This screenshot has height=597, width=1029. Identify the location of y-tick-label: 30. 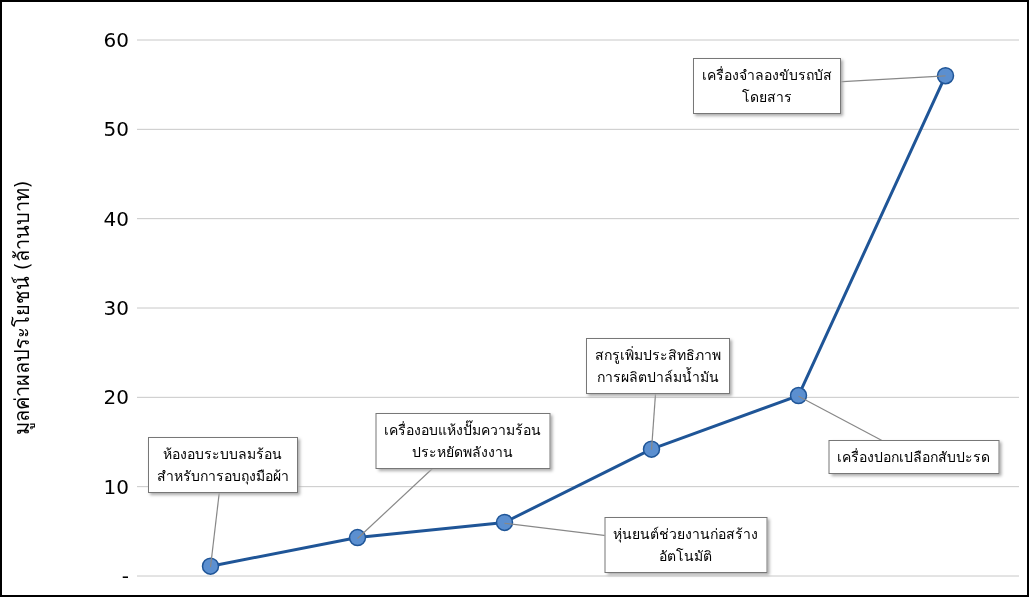
(116, 308).